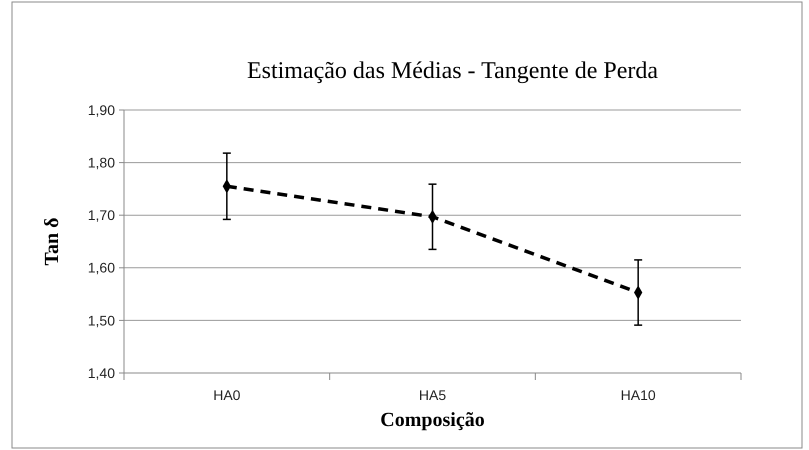 The image size is (809, 450). Describe the element at coordinates (52, 241) in the screenshot. I see `y-axis-title: Tan δ` at that location.